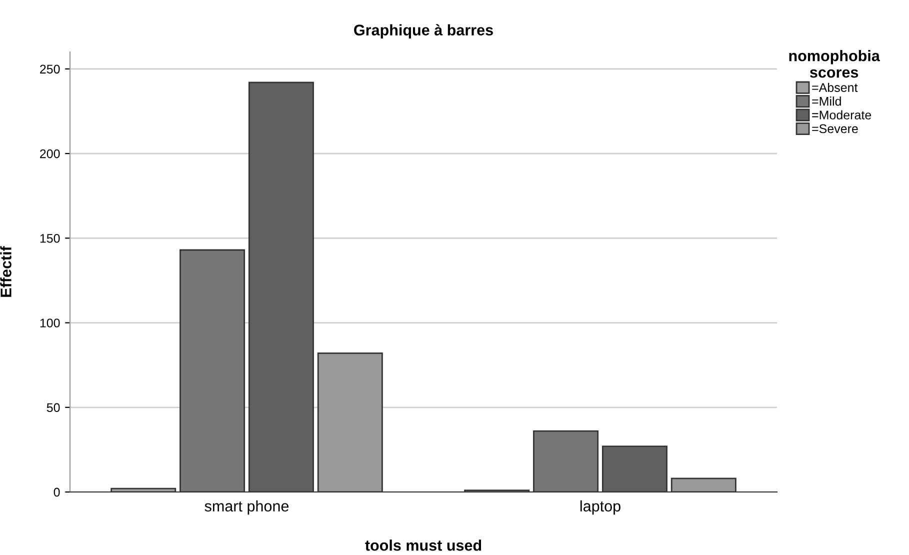 The width and height of the screenshot is (909, 555). I want to click on y-tick-label: 0, so click(57, 492).